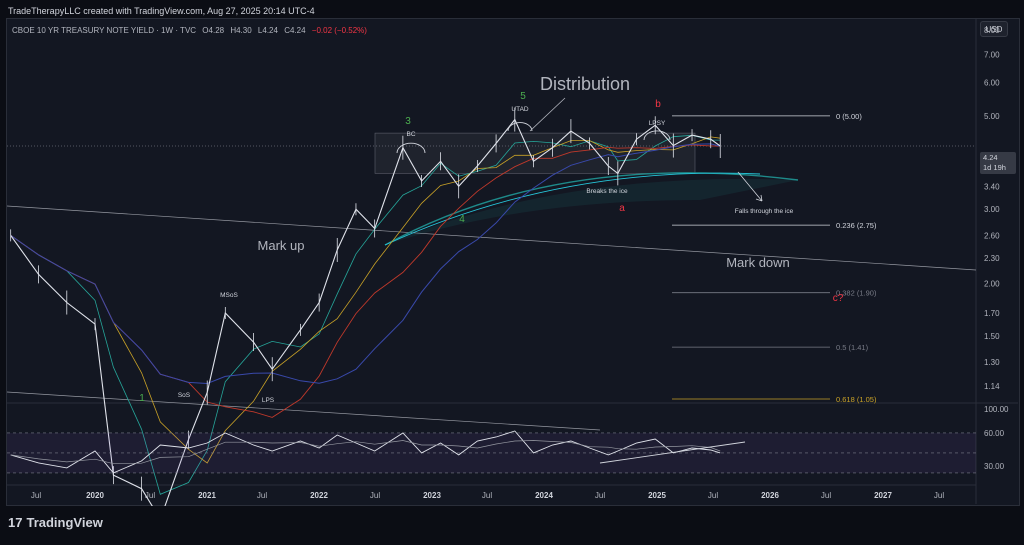 The height and width of the screenshot is (545, 1024). Describe the element at coordinates (512, 525) in the screenshot. I see `footer` at that location.